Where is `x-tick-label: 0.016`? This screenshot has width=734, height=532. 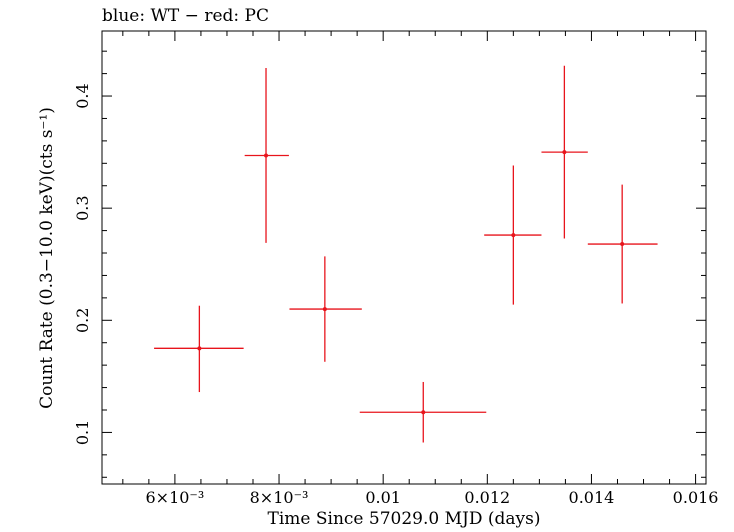 x-tick-label: 0.016 is located at coordinates (696, 497).